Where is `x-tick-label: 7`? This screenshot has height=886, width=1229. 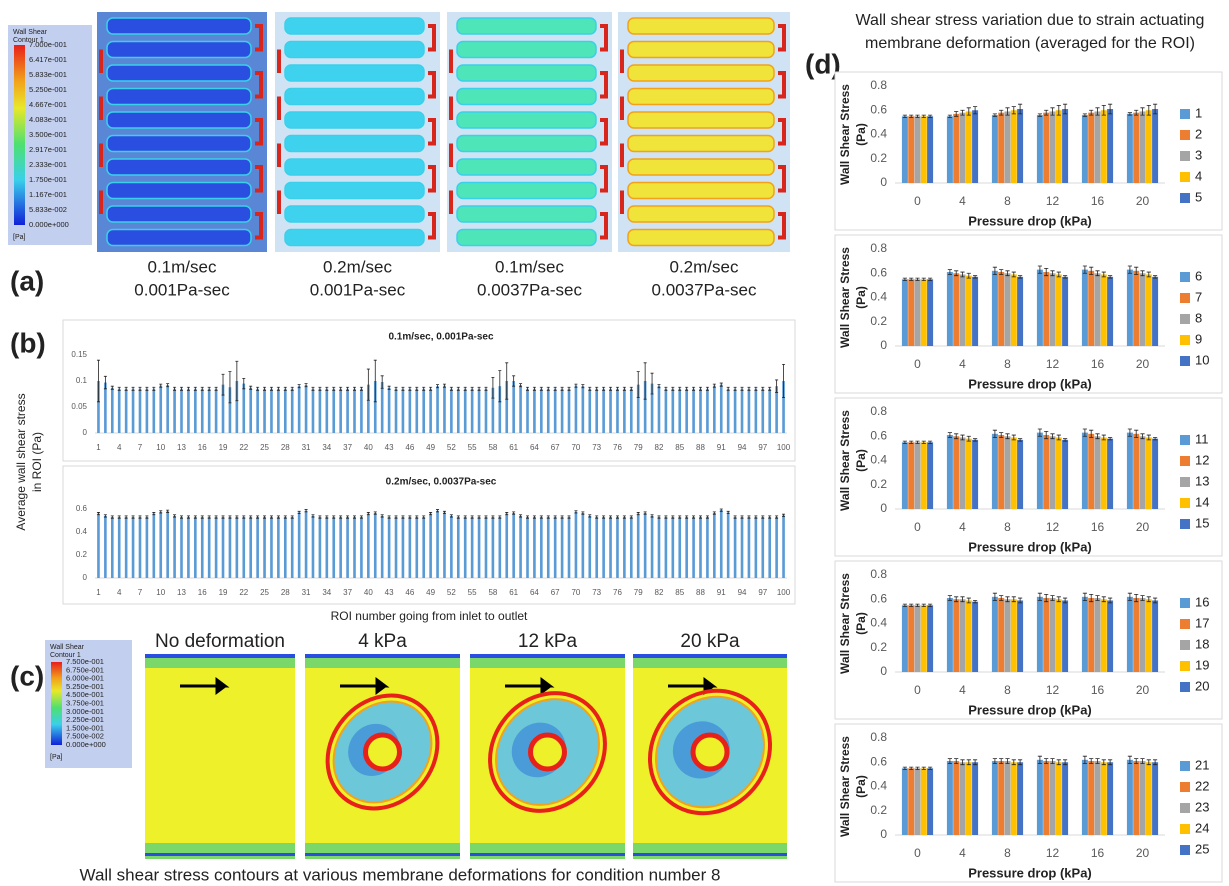 x-tick-label: 7 is located at coordinates (140, 592).